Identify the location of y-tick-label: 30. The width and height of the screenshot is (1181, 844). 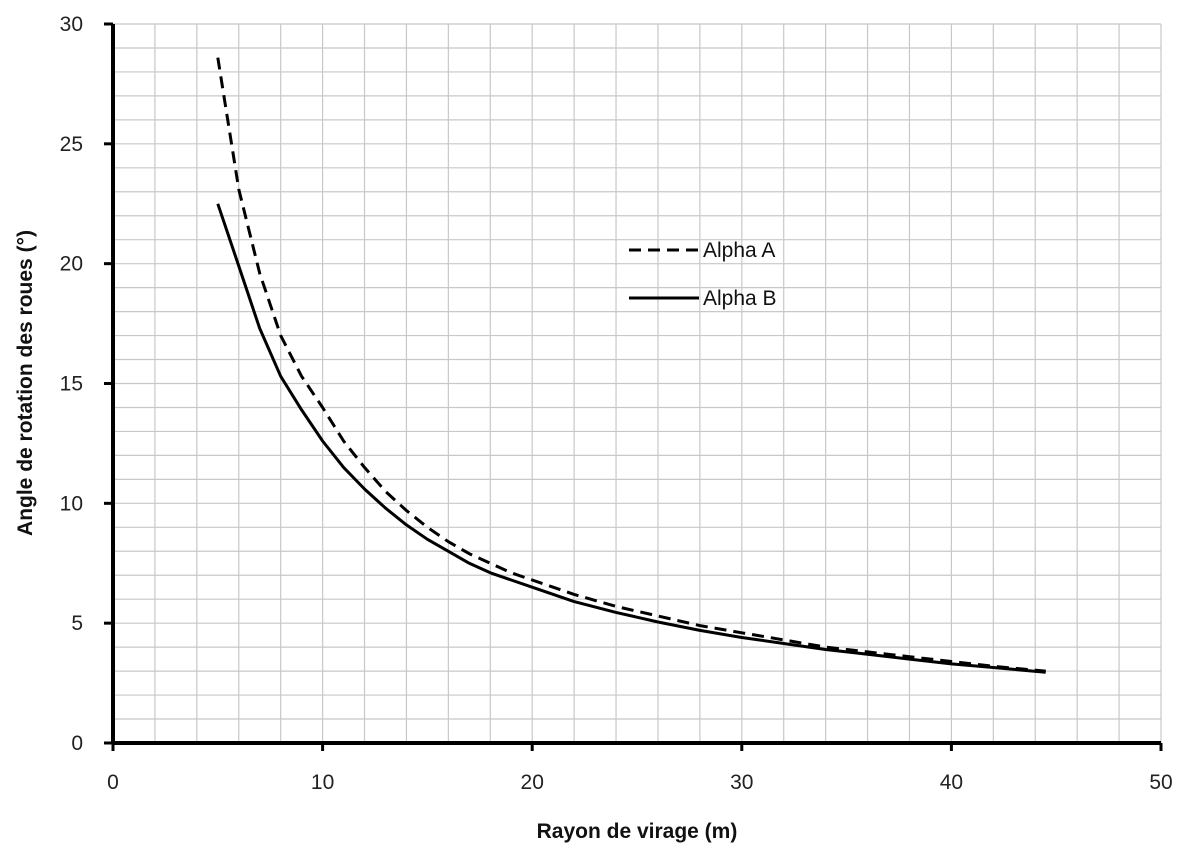
(71, 24).